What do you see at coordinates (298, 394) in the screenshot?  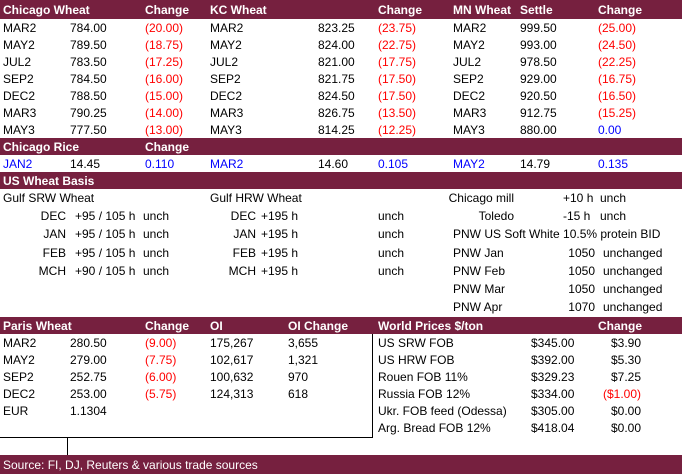 I see `cell: 618` at bounding box center [298, 394].